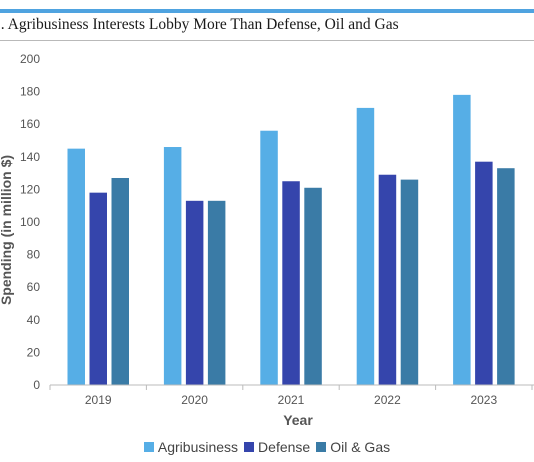 The height and width of the screenshot is (462, 534). I want to click on y-axis: 0 20 40 60 80 100 120 140 160 180 200, so click(30, 222).